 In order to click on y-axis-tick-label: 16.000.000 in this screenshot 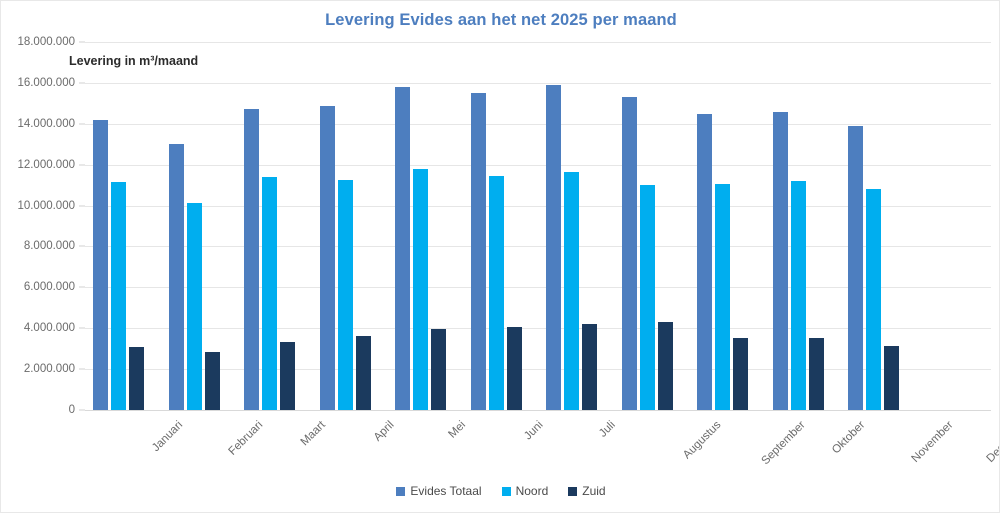, I will do `click(46, 82)`.